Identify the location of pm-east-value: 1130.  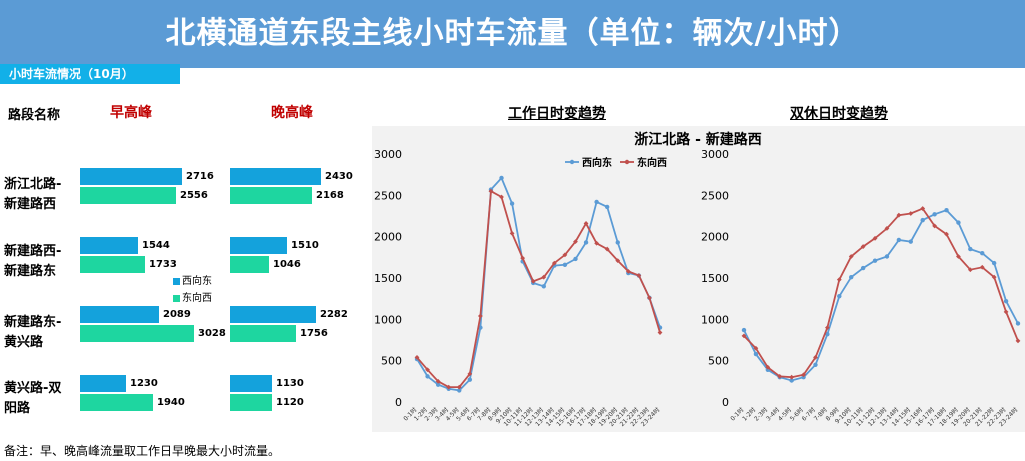
(290, 383).